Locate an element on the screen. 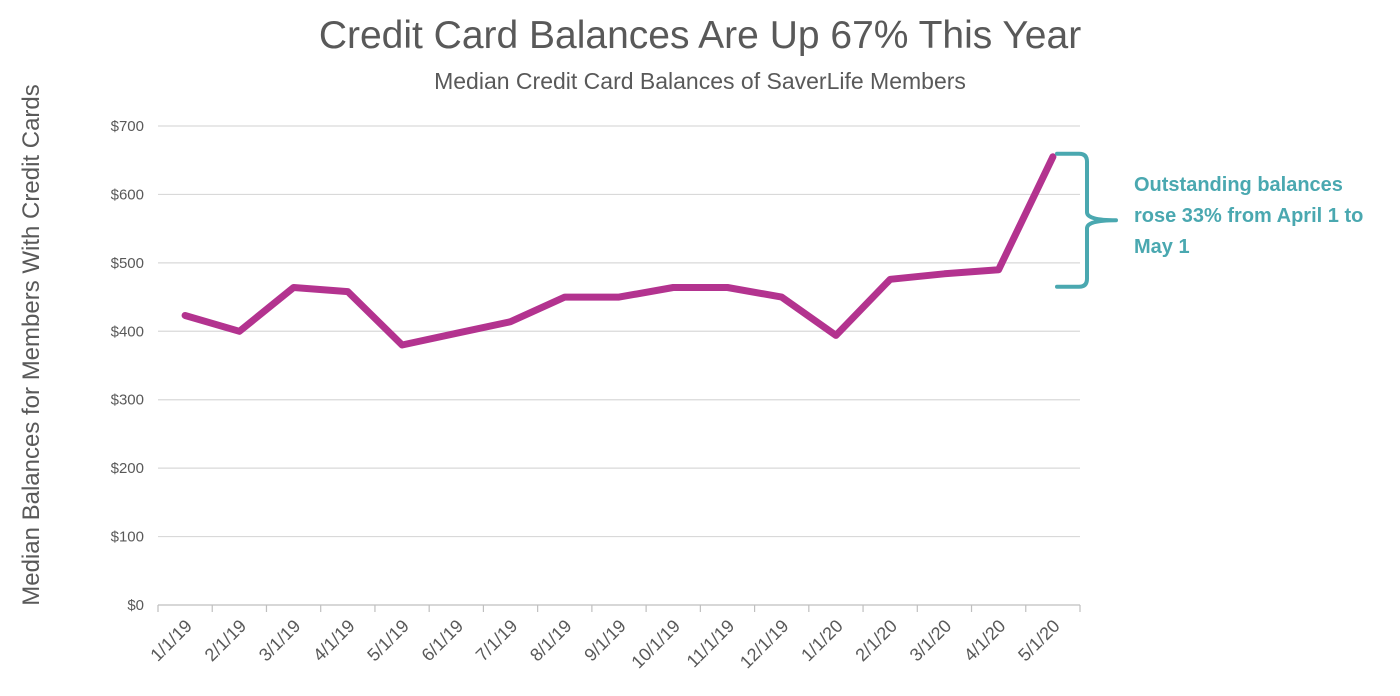 This screenshot has height=696, width=1400. annotation-bracket is located at coordinates (1086, 220).